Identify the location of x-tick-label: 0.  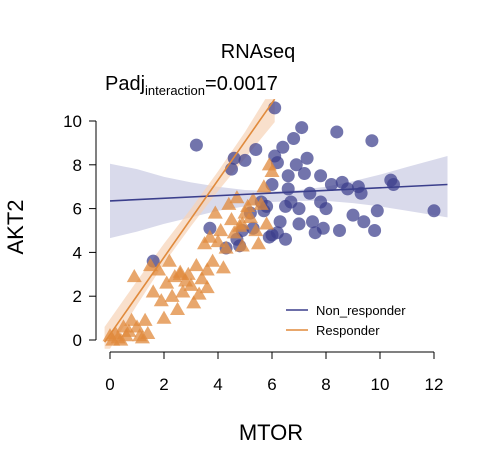
(109, 384).